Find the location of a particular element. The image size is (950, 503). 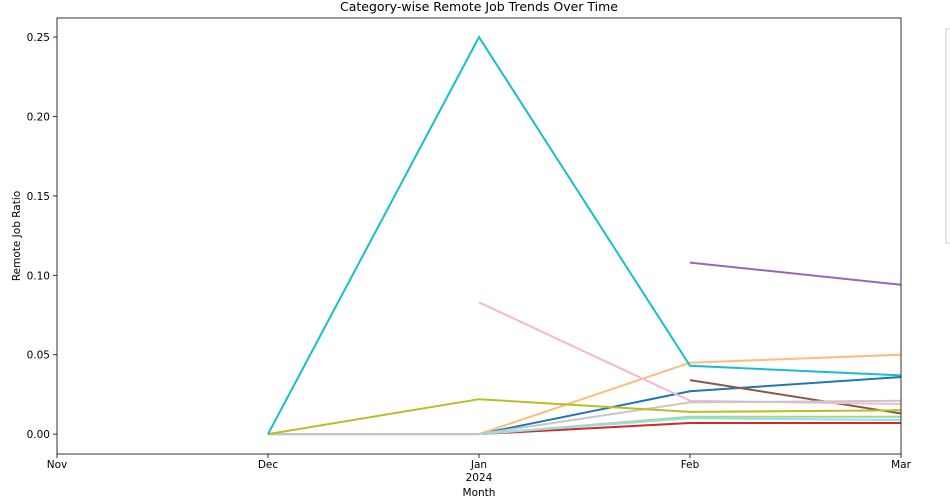

x-tick-sublabel: 2024 is located at coordinates (479, 478).